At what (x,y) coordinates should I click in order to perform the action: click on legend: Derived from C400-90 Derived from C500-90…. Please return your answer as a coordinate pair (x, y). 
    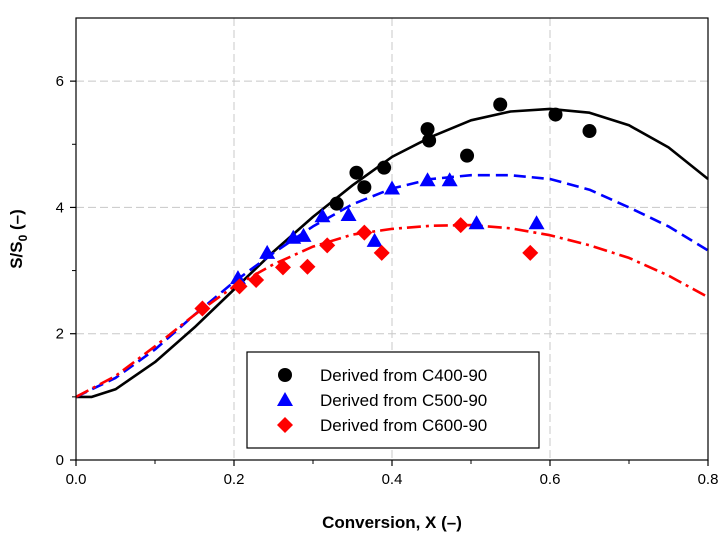
    Looking at the image, I should click on (393, 400).